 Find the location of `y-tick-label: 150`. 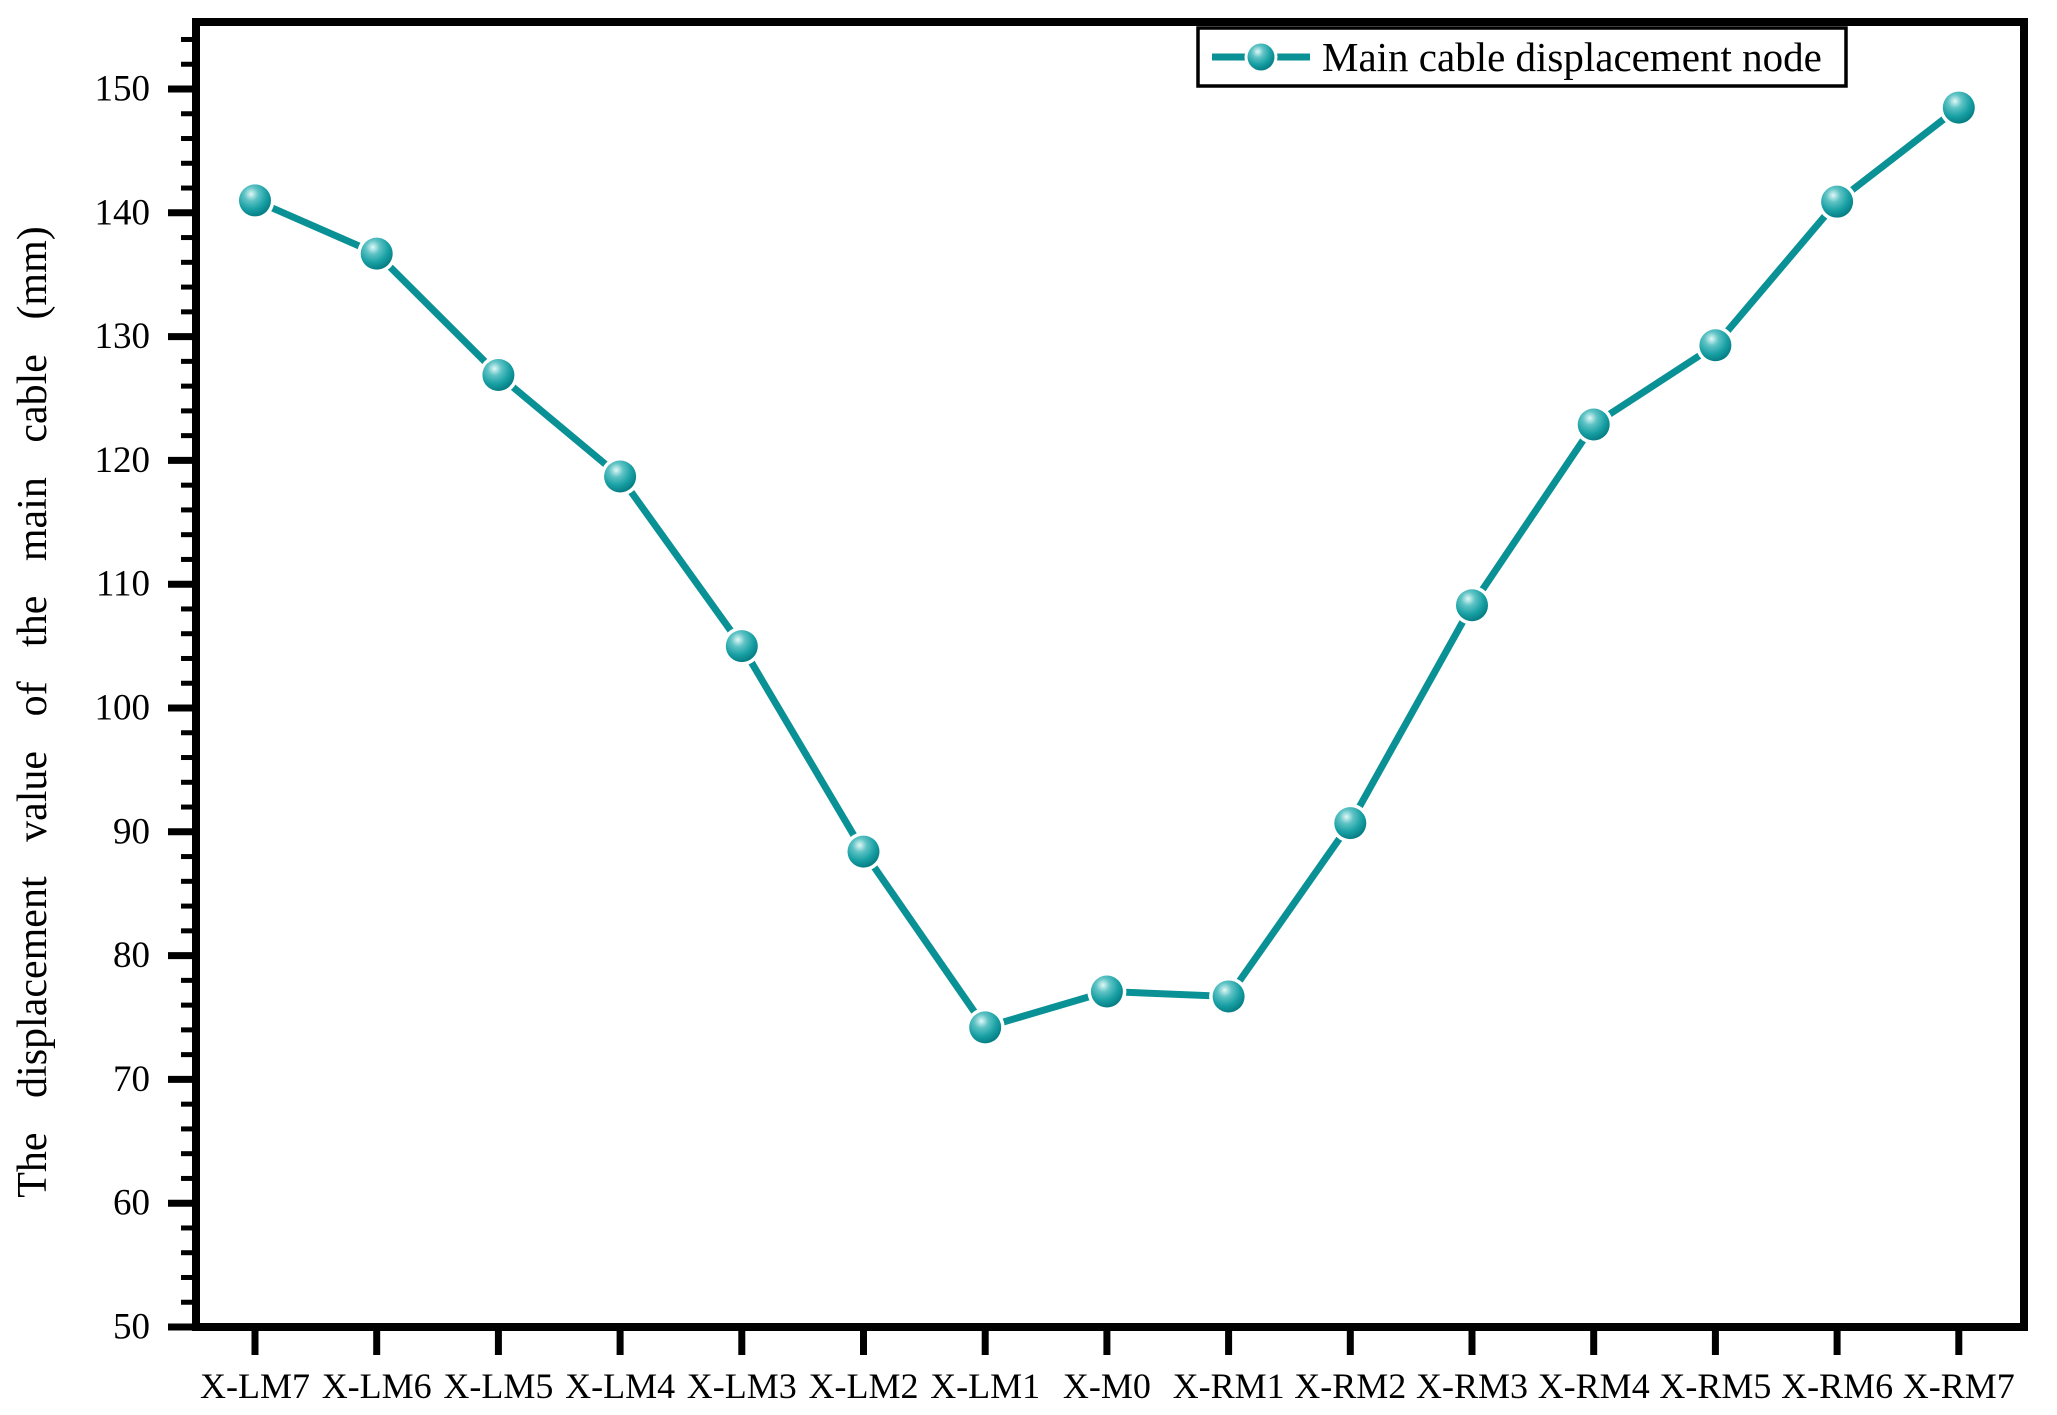

y-tick-label: 150 is located at coordinates (123, 89).